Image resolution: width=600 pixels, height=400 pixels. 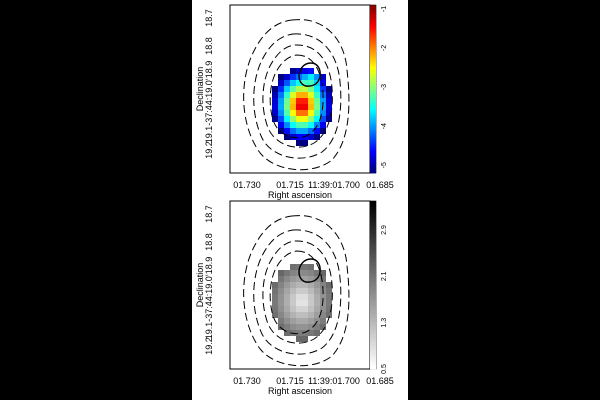 I want to click on bottom-x-tick-label: 01.685, so click(x=380, y=381).